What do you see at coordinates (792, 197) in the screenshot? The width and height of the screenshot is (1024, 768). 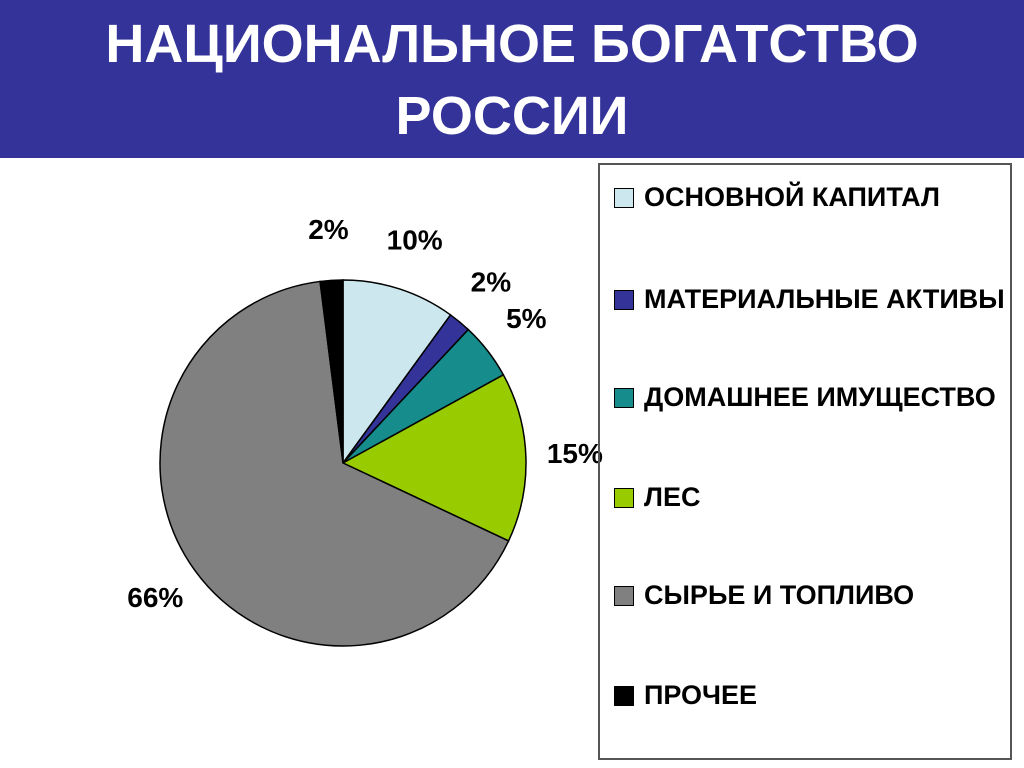 I see `legend-label: ОСНОВНОЙ КАПИТАЛ` at bounding box center [792, 197].